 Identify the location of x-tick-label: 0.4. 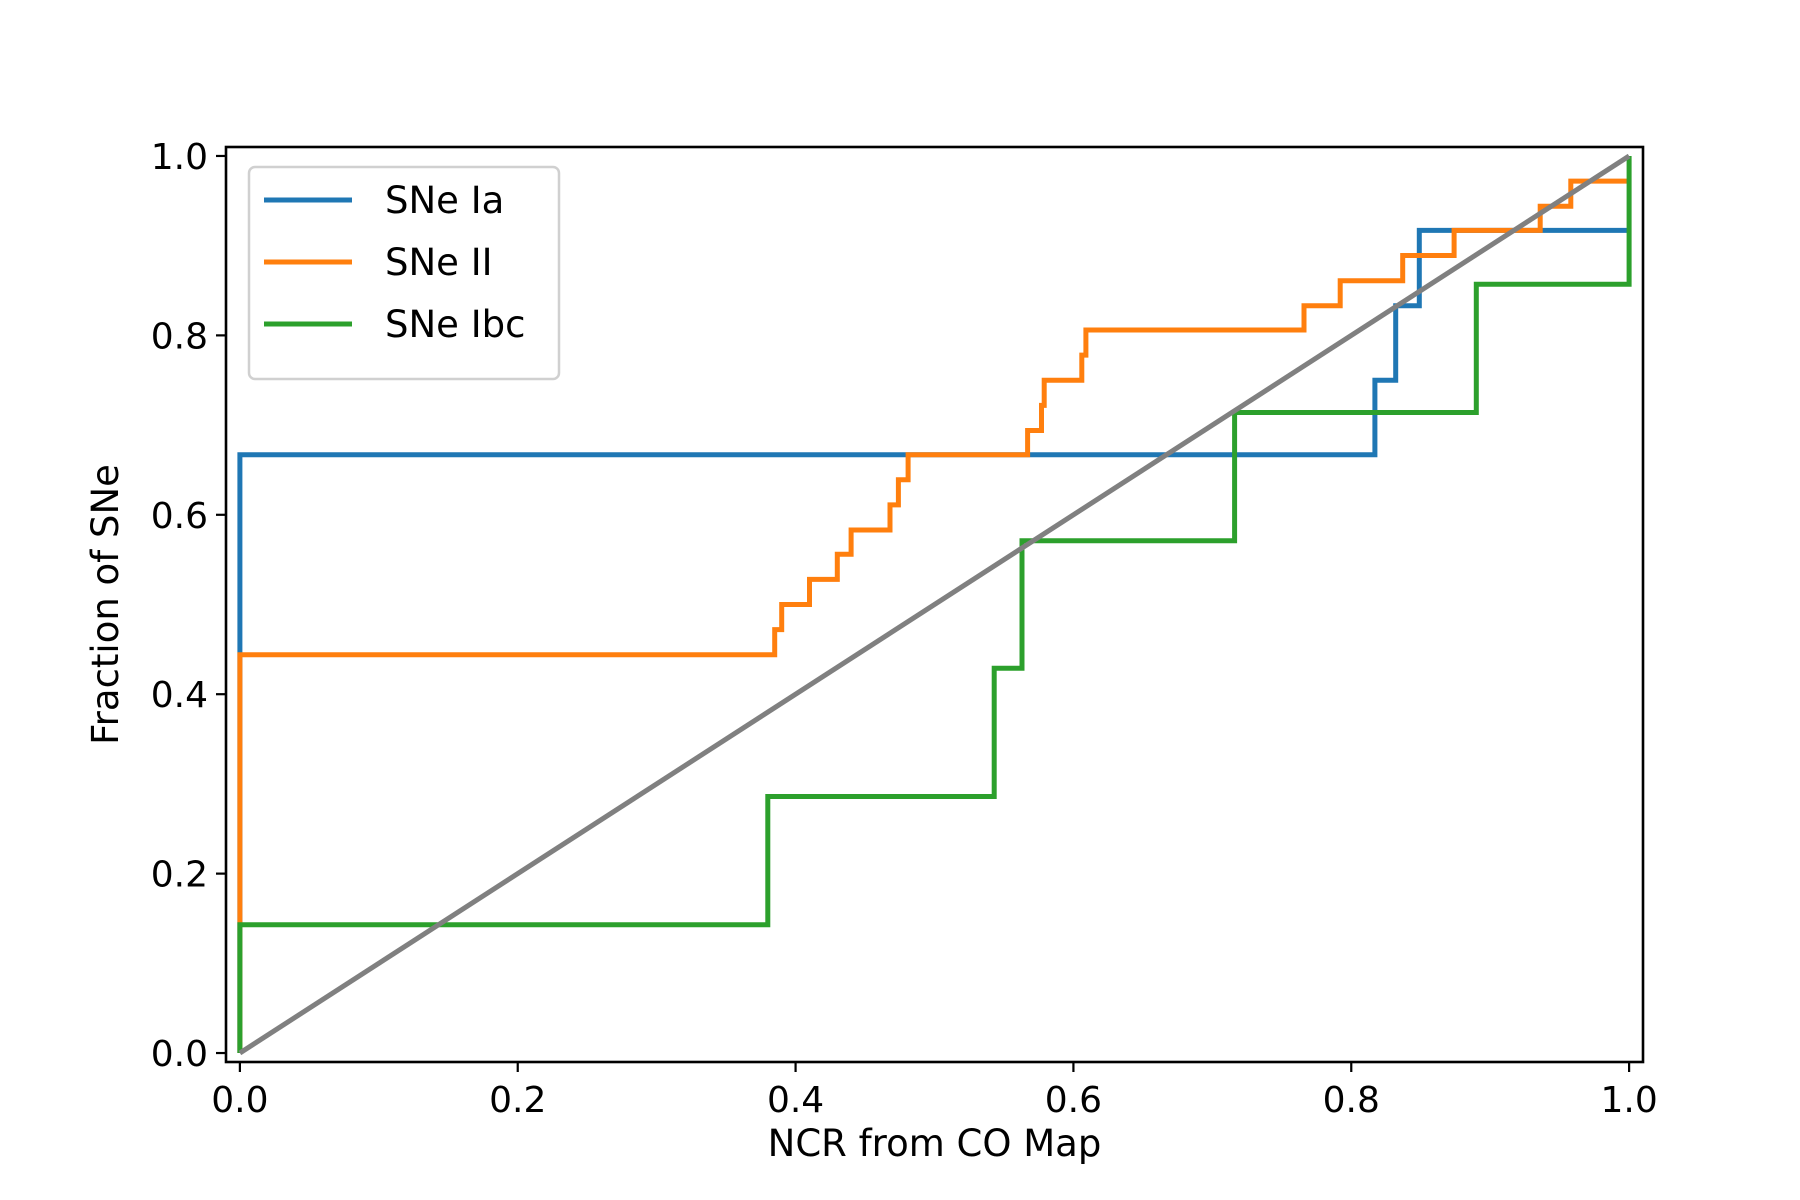
(795, 1100).